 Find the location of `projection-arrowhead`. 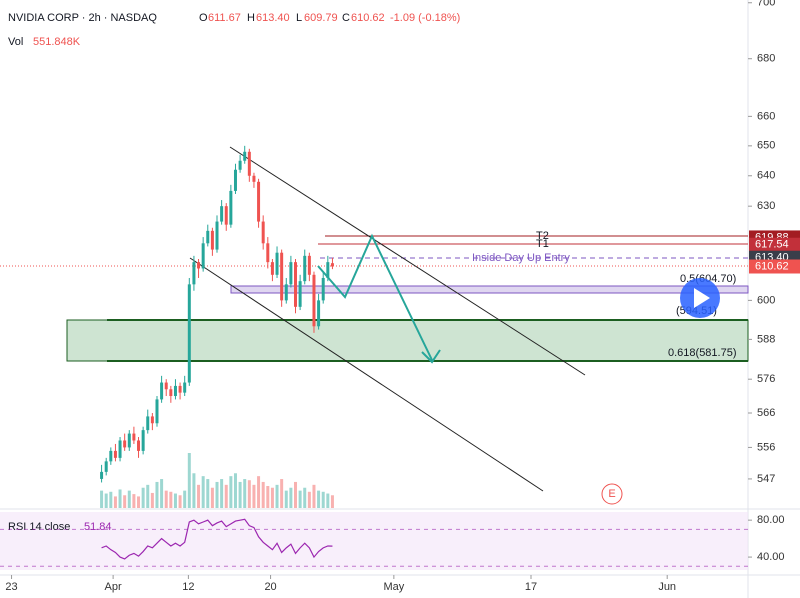

projection-arrowhead is located at coordinates (431, 356).